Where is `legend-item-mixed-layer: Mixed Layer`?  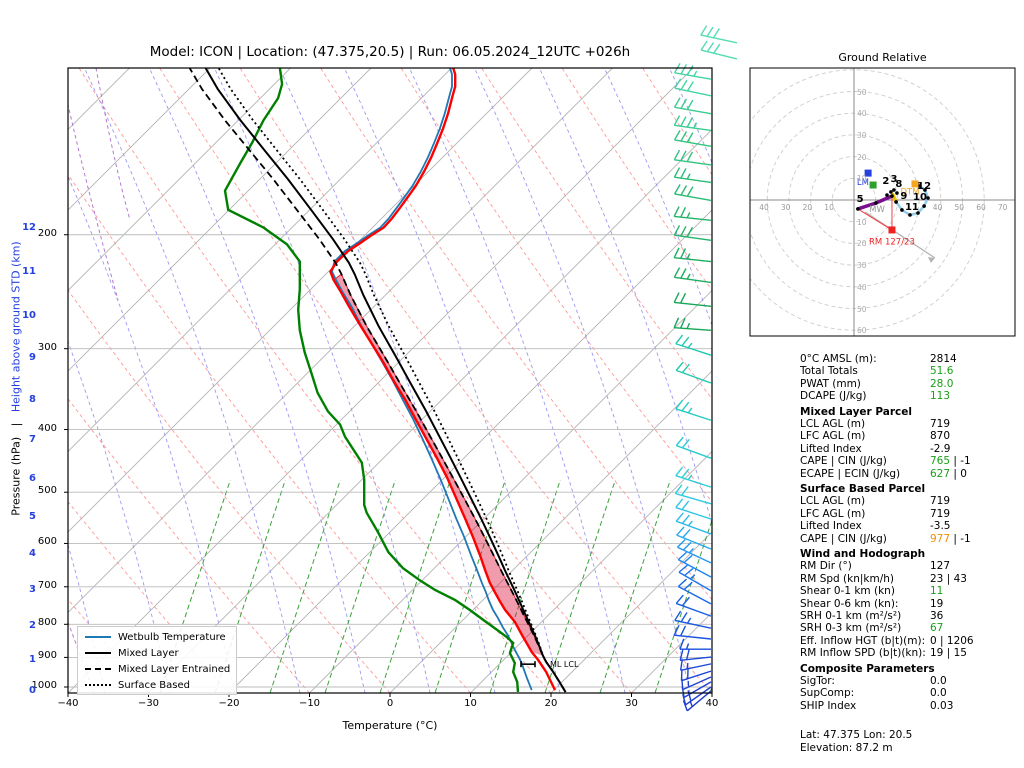 legend-item-mixed-layer: Mixed Layer is located at coordinates (160, 653).